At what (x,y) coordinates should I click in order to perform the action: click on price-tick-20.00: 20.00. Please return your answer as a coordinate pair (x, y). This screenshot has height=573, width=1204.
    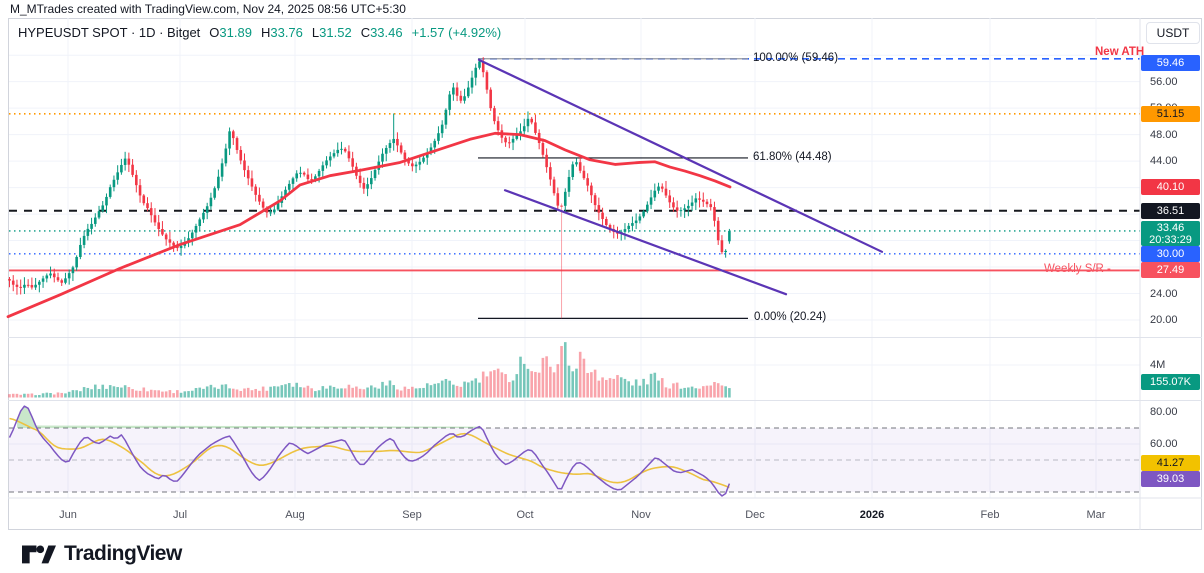
    Looking at the image, I should click on (1164, 320).